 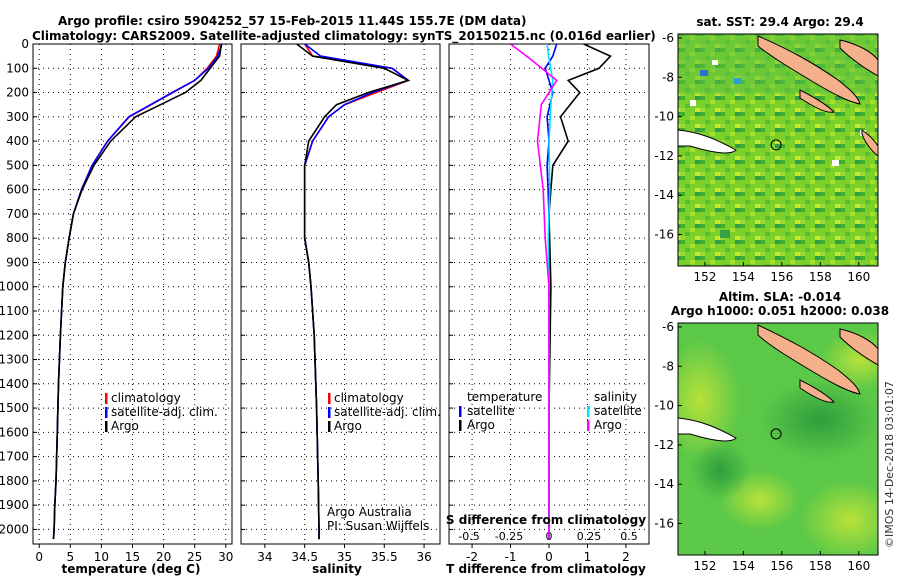 I want to click on sst-map-image, so click(x=778, y=150).